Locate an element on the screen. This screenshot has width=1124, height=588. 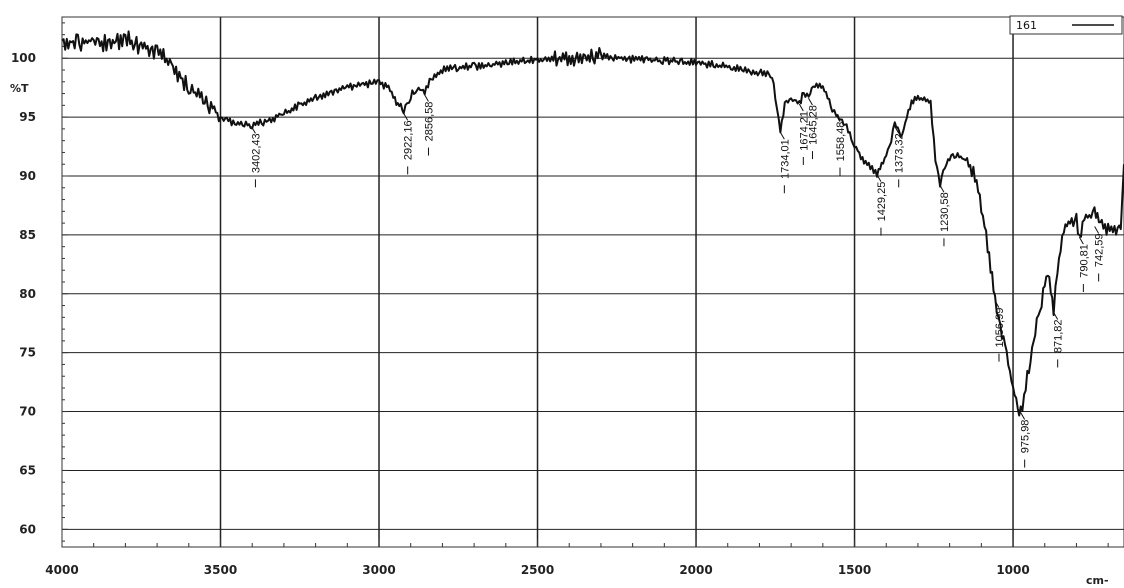
peak-label: 975,98 is located at coordinates (1026, 437).